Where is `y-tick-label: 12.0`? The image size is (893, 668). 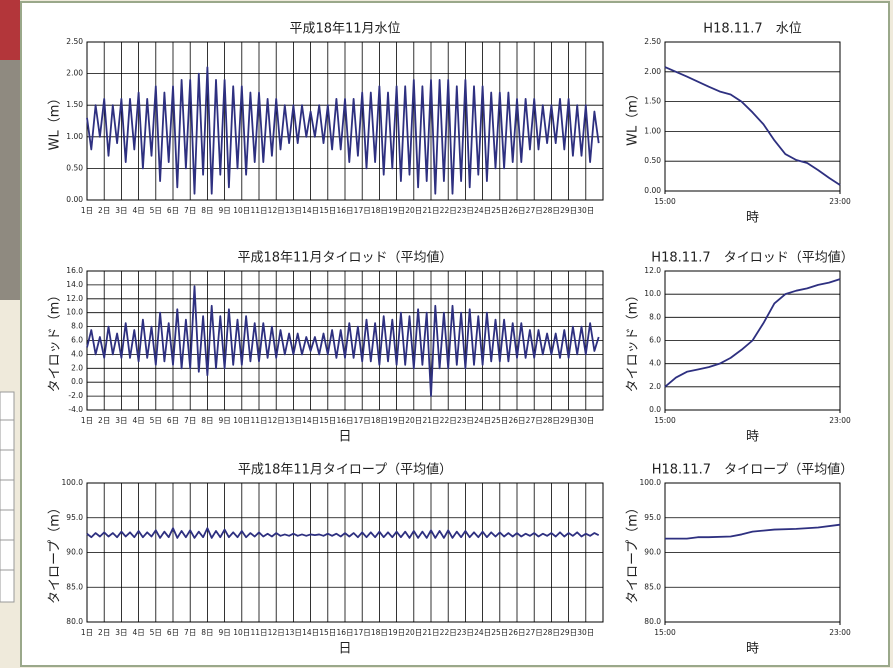 y-tick-label: 12.0 is located at coordinates (74, 298).